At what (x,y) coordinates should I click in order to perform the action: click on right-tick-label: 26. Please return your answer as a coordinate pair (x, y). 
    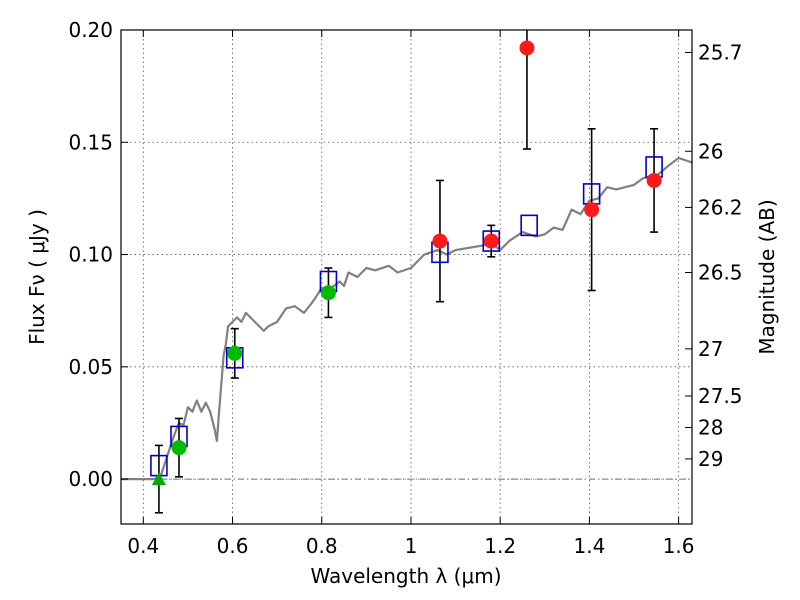
    Looking at the image, I should click on (710, 151).